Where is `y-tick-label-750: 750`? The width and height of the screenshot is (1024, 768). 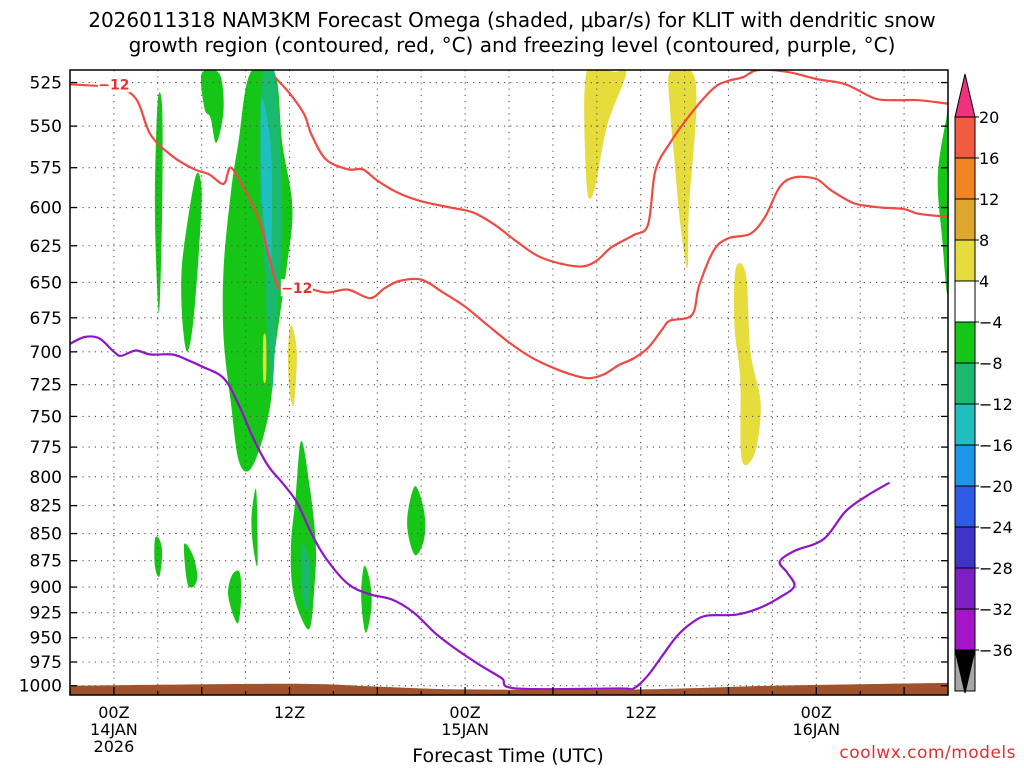 y-tick-label-750: 750 is located at coordinates (46, 417).